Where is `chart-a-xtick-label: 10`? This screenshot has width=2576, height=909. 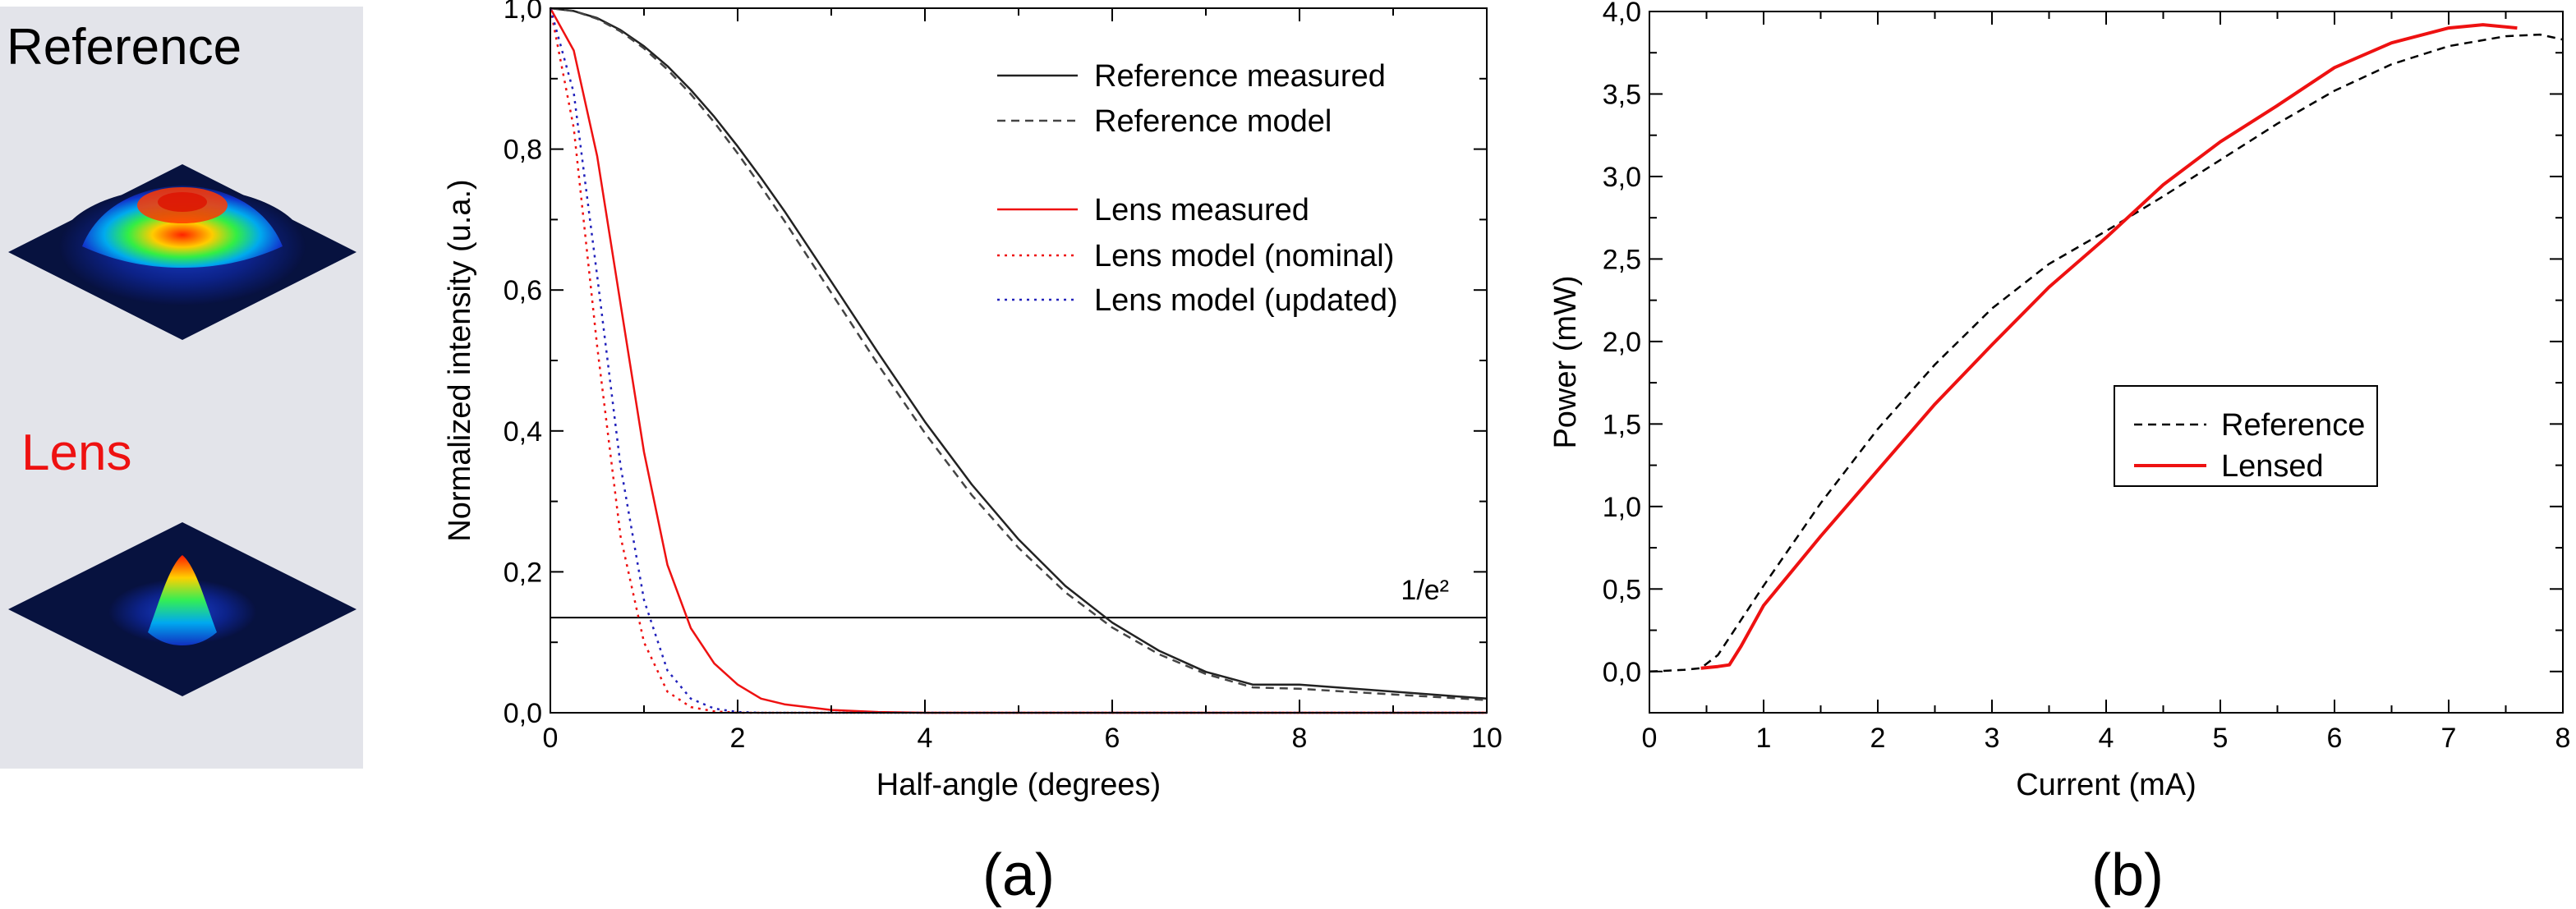
chart-a-xtick-label: 10 is located at coordinates (1486, 738).